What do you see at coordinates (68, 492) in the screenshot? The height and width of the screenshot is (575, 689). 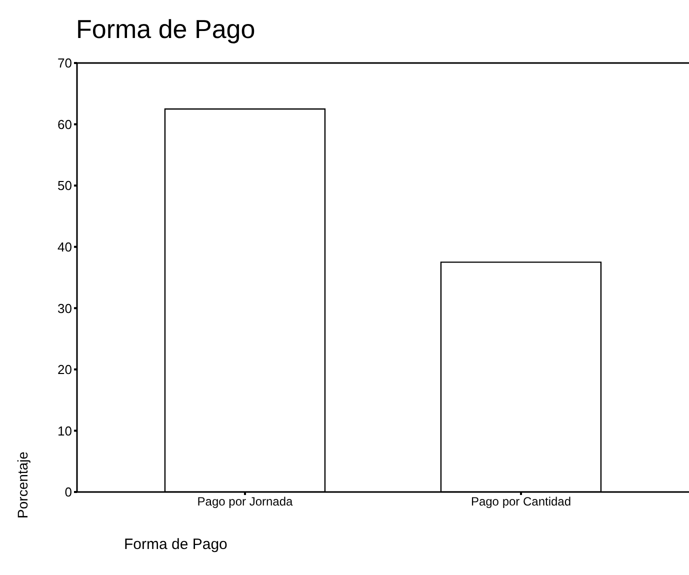 I see `y-tick-label: 0` at bounding box center [68, 492].